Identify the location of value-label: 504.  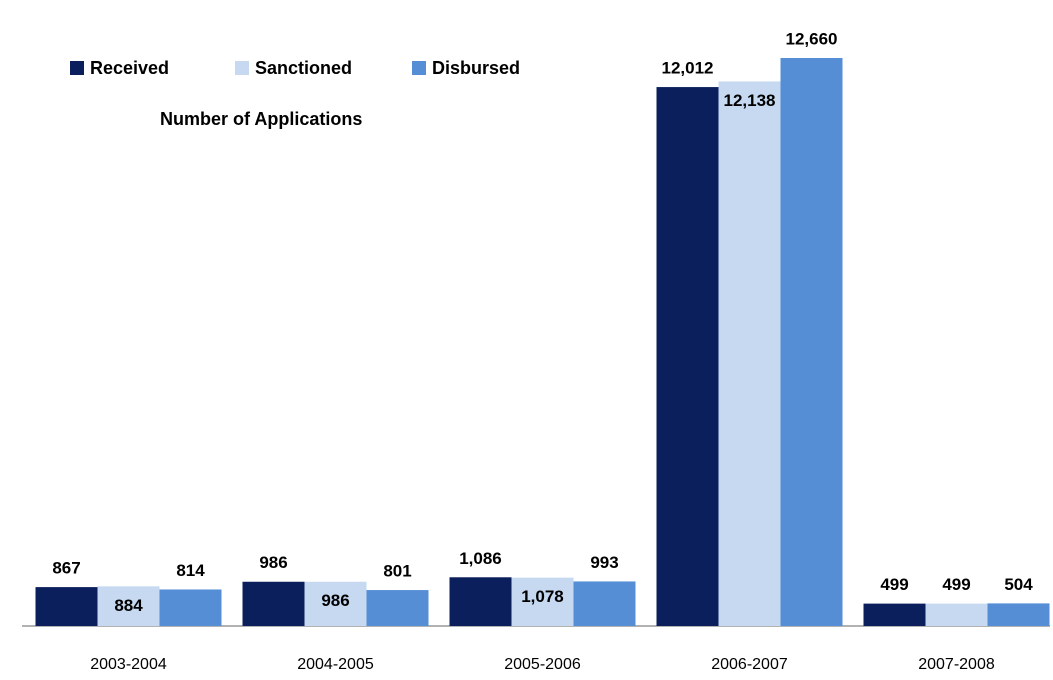
(1018, 584).